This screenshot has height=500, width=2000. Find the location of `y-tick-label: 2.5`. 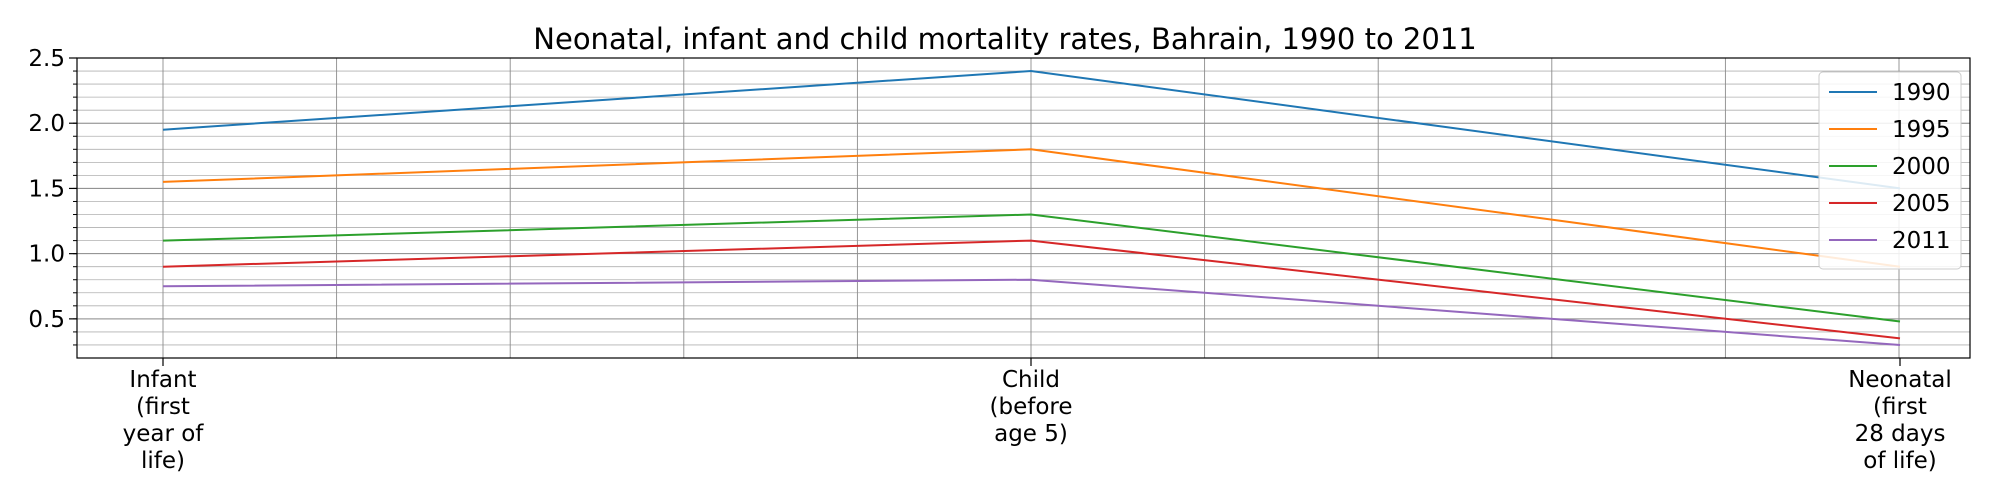

y-tick-label: 2.5 is located at coordinates (46, 59).